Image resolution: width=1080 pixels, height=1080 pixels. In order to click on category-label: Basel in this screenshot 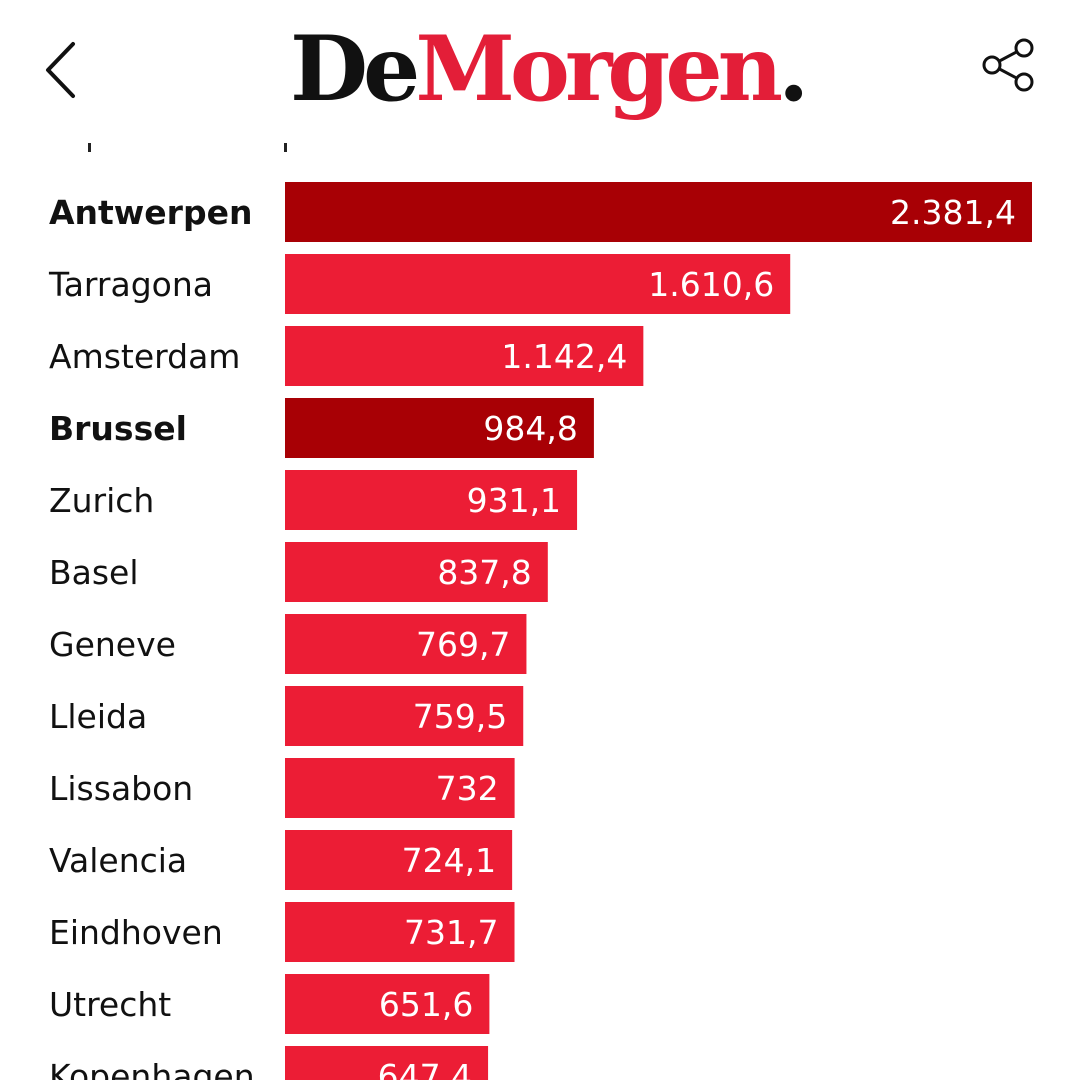, I will do `click(94, 572)`.